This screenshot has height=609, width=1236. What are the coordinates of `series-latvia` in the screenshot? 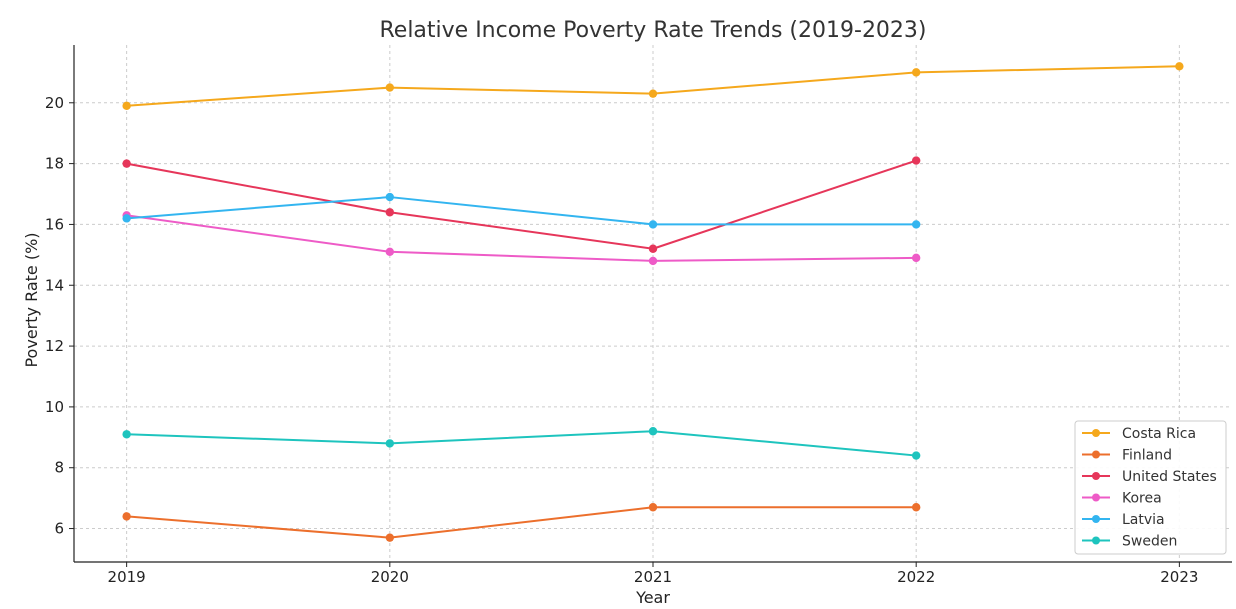 It's located at (521, 210).